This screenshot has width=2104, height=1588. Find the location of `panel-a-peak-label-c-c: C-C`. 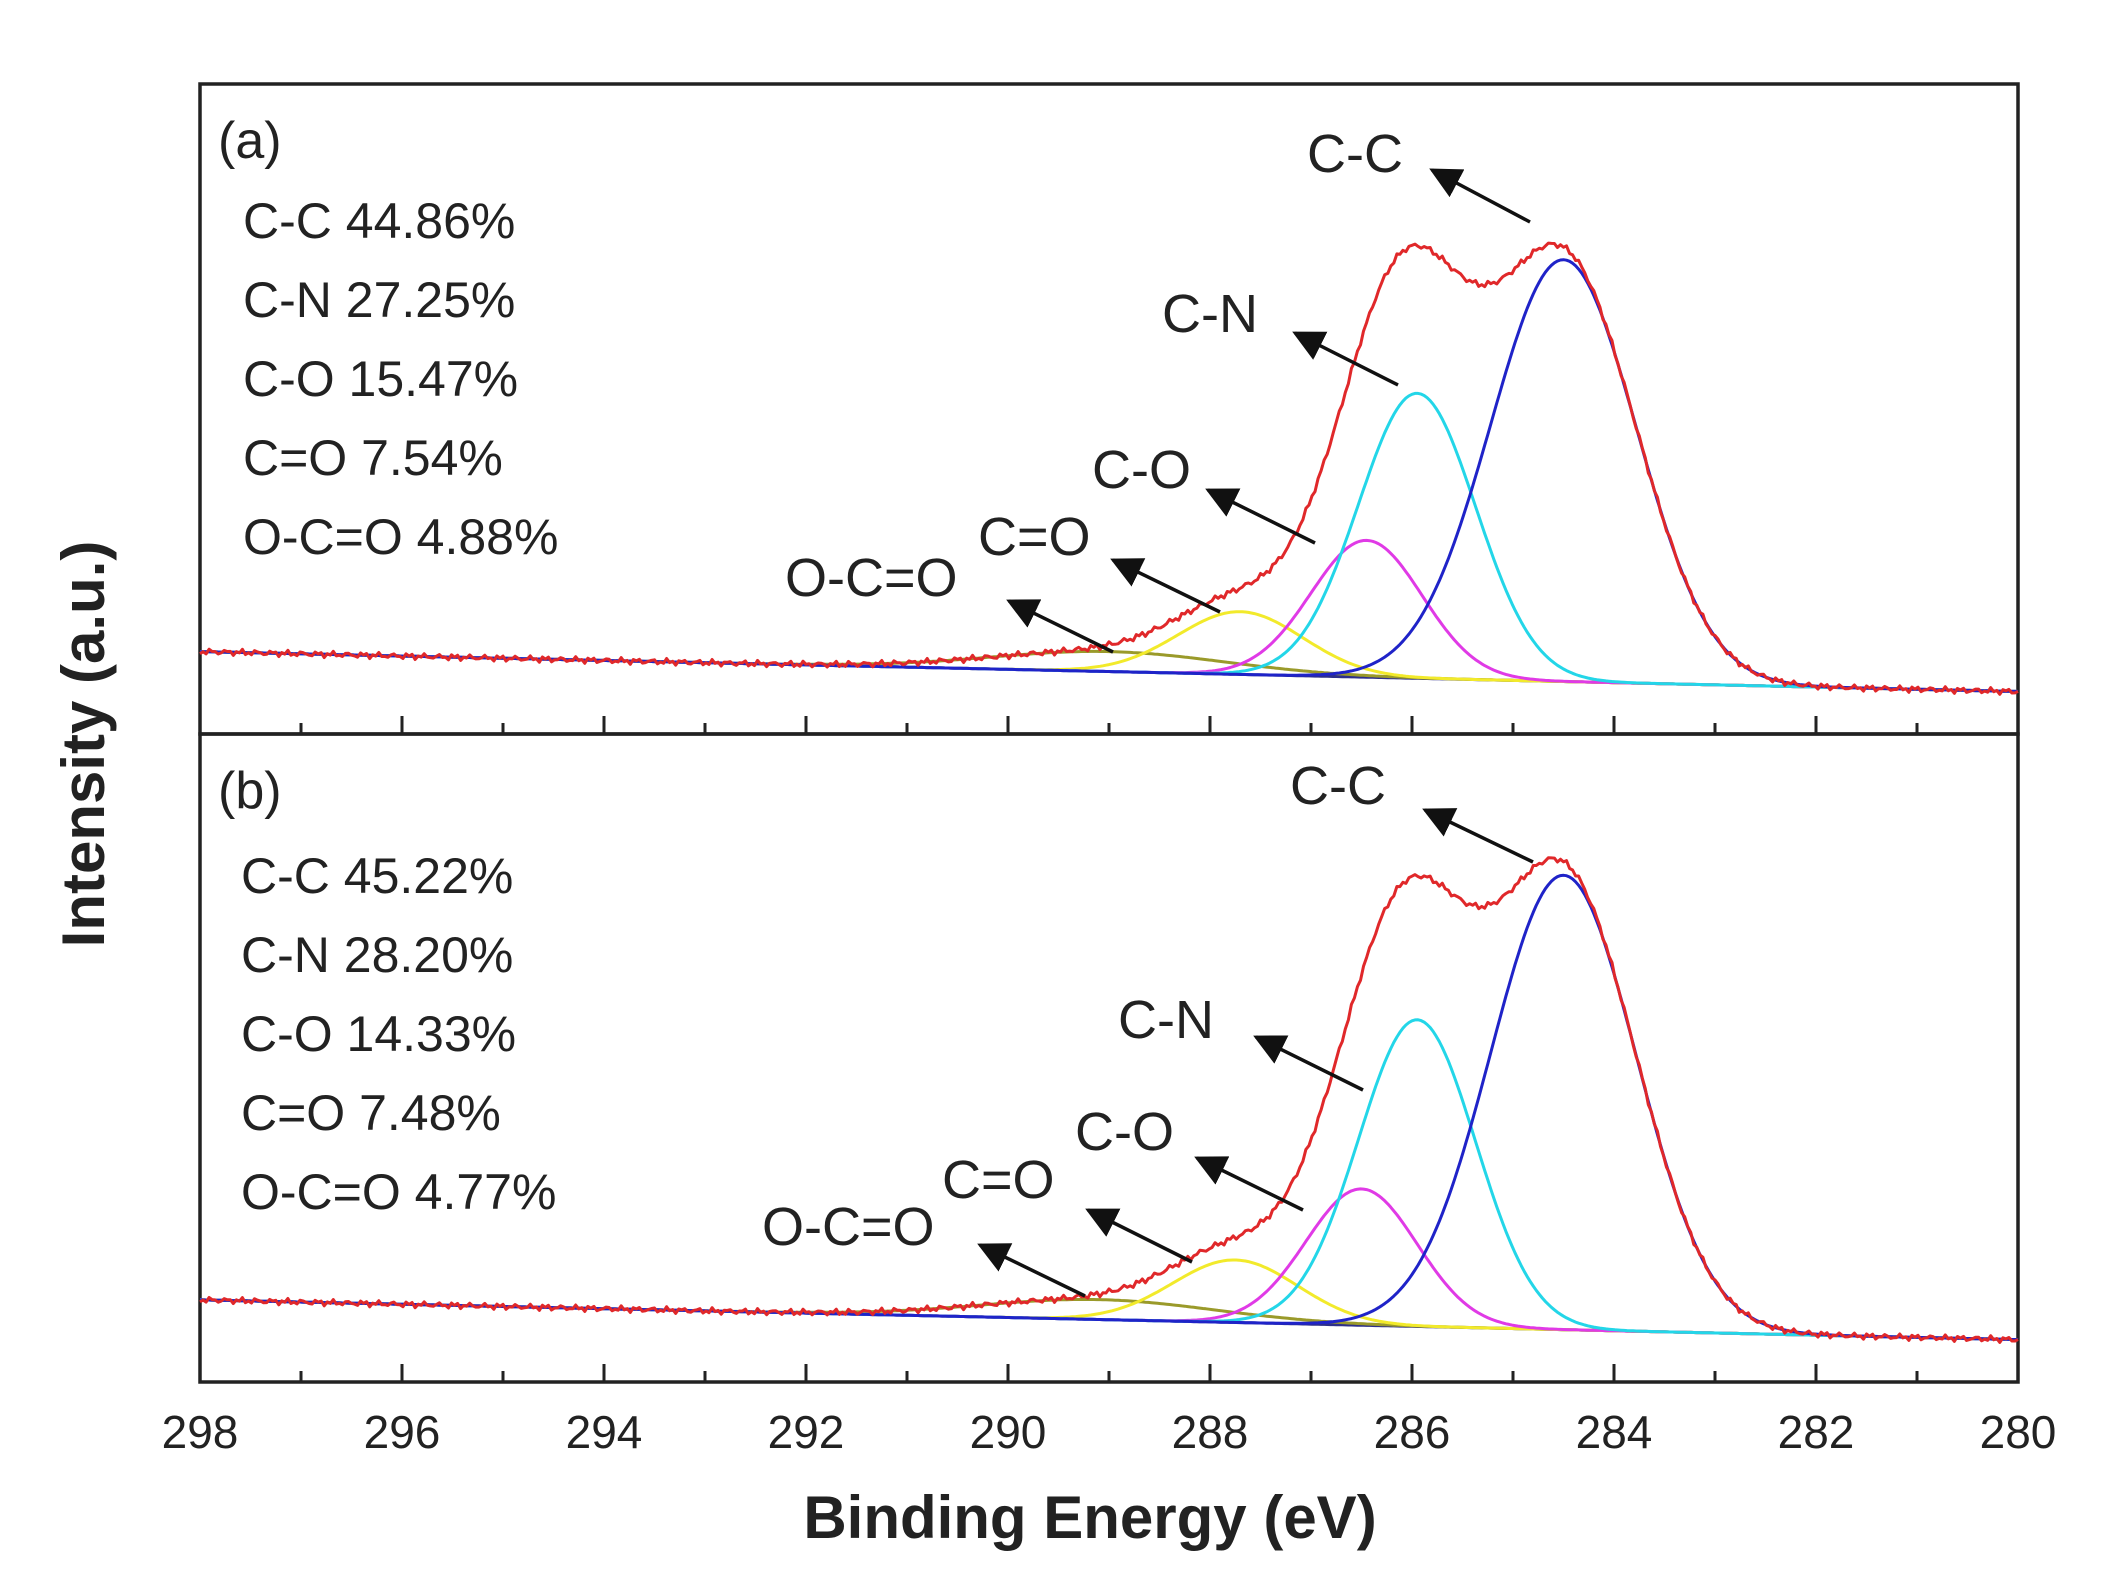

panel-a-peak-label-c-c: C-C is located at coordinates (1355, 154).